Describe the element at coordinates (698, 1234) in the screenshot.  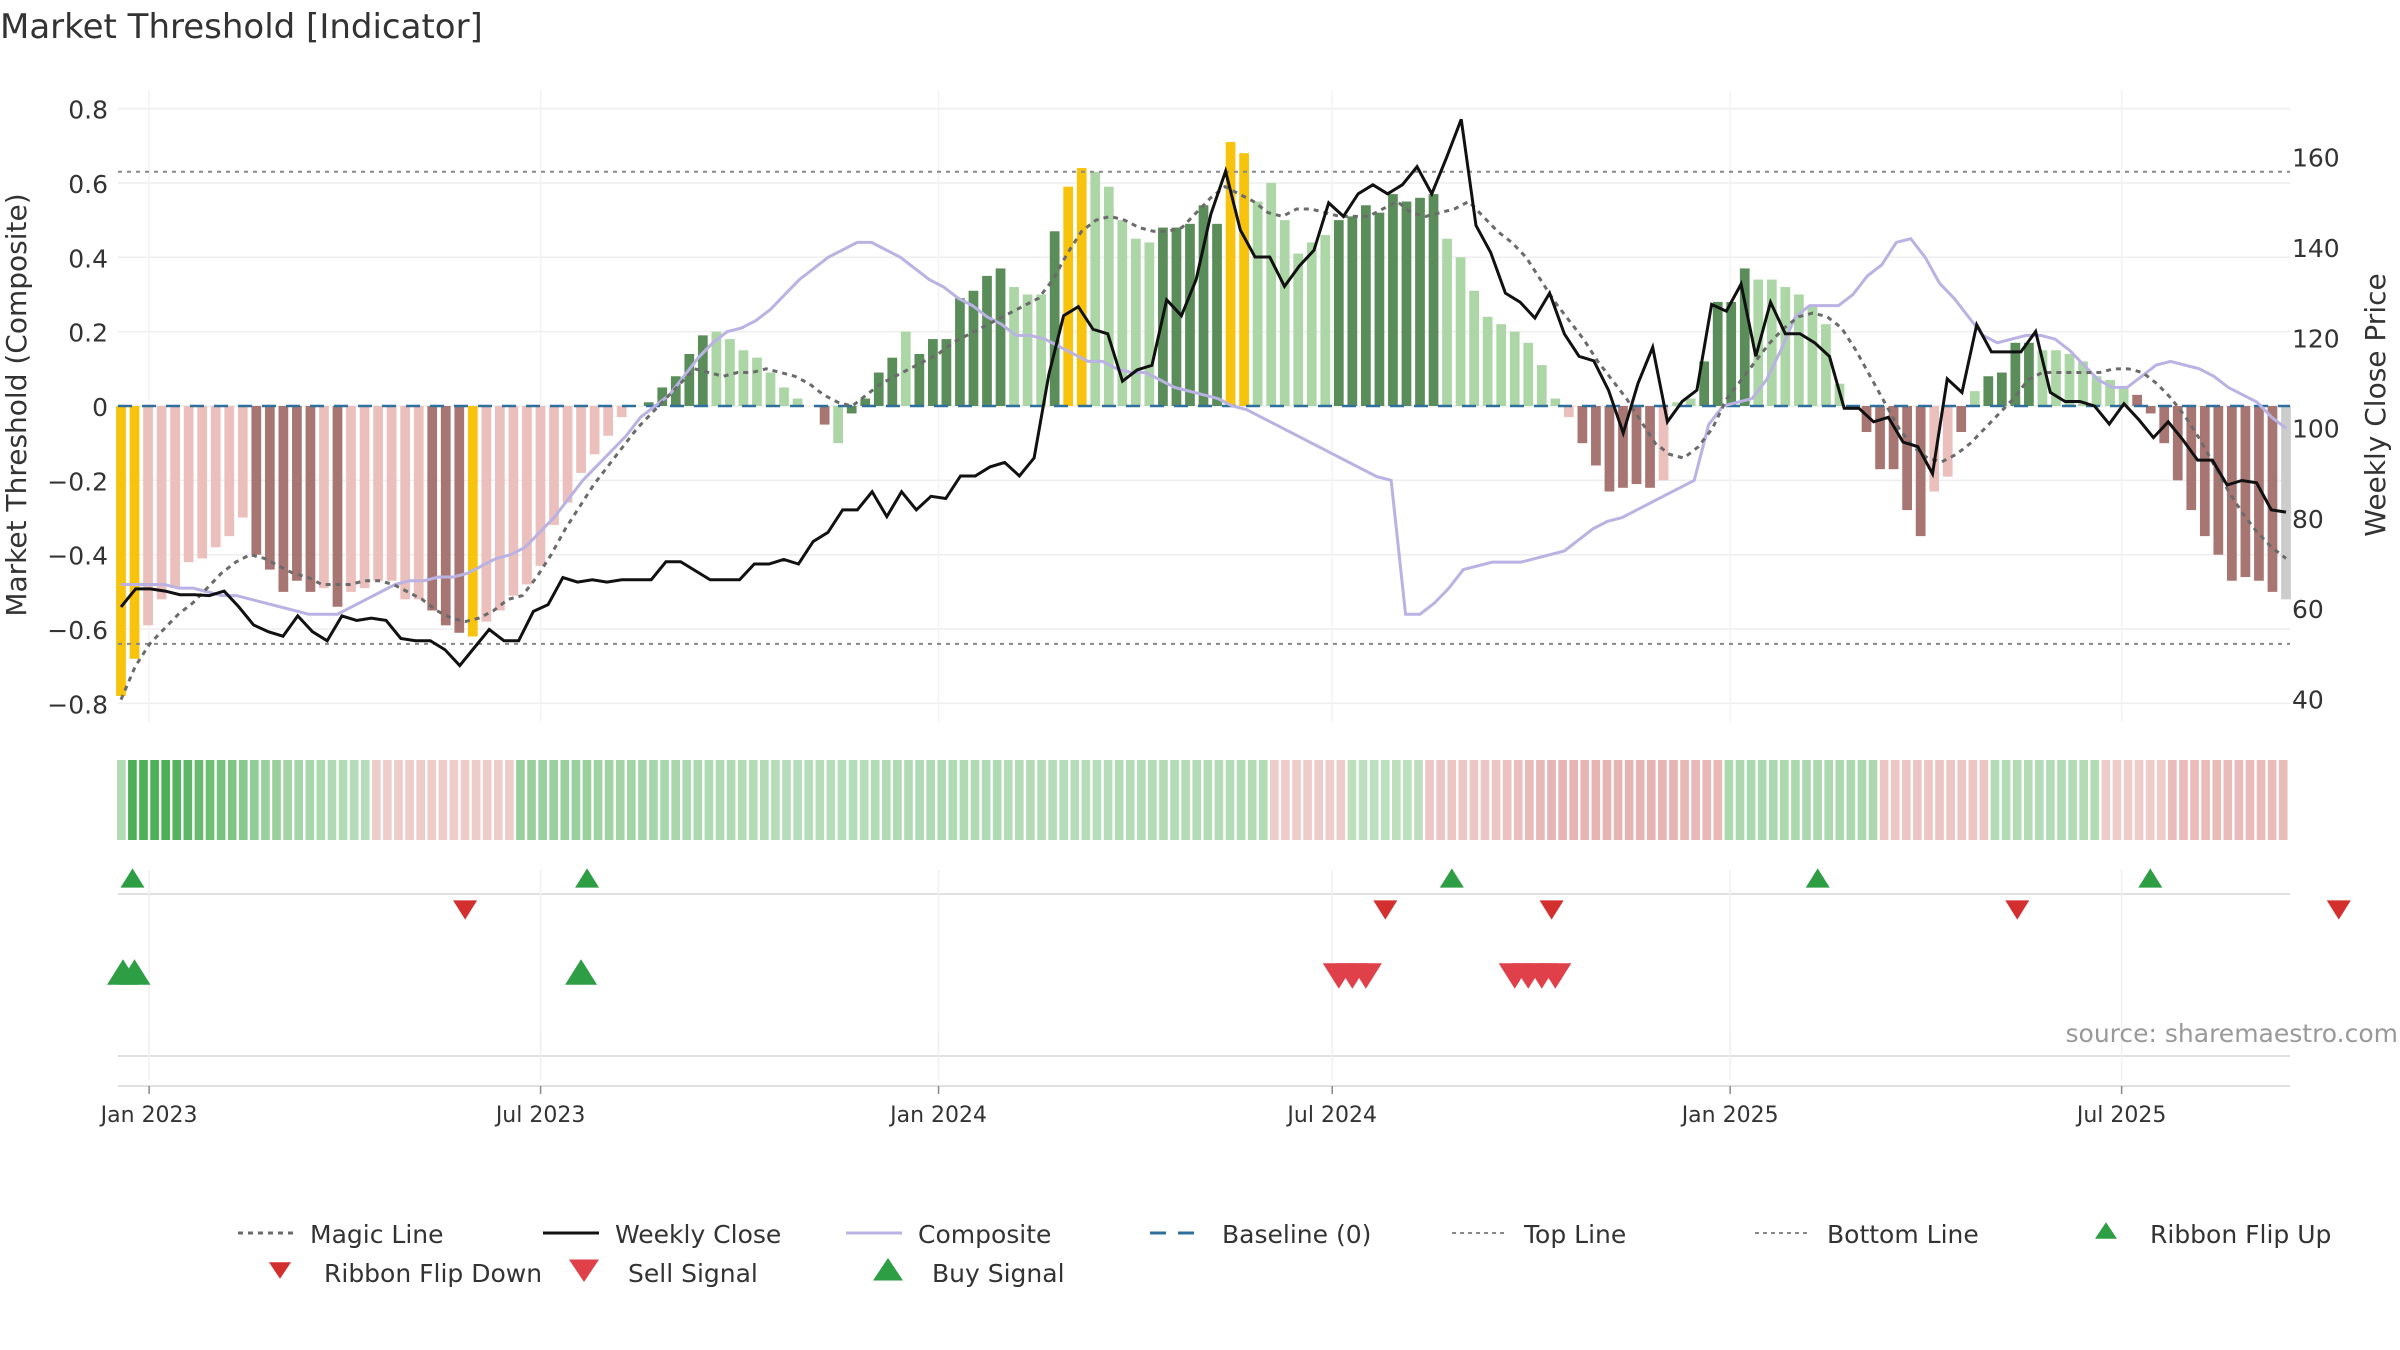
I see `legend-label: Weekly Close` at that location.